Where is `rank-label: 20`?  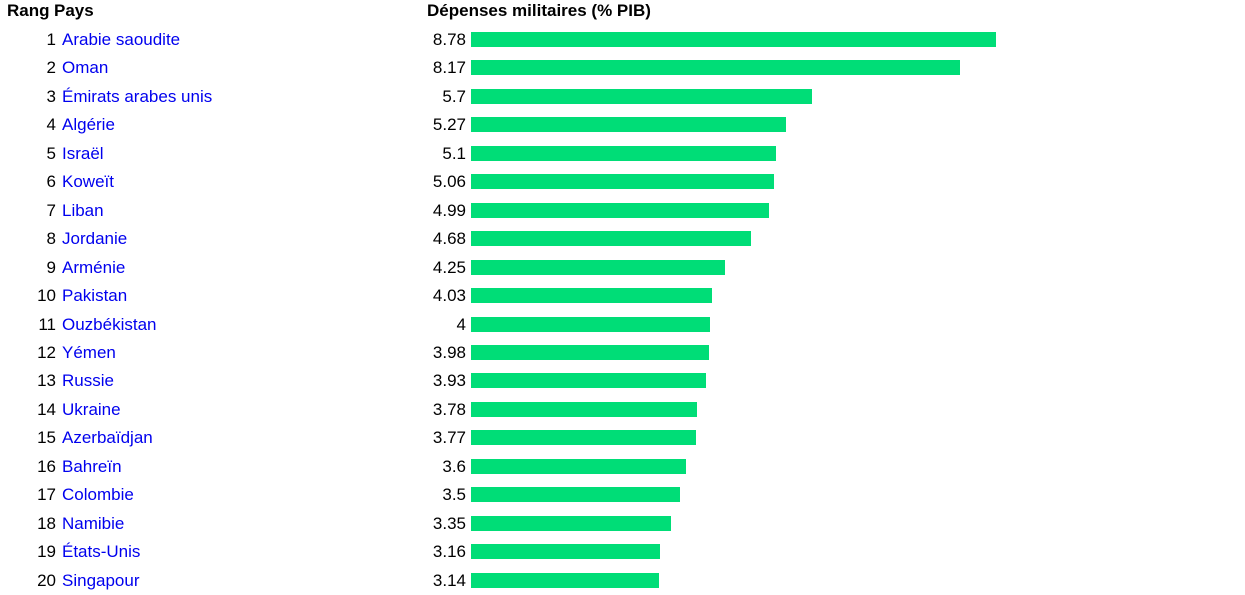 rank-label: 20 is located at coordinates (46, 580).